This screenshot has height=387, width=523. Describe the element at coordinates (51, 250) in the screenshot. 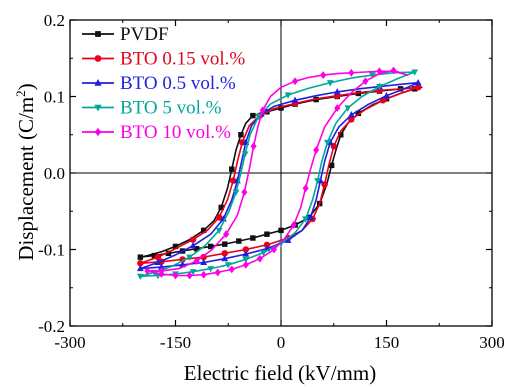

I see `y-tick-label: -0.1` at that location.